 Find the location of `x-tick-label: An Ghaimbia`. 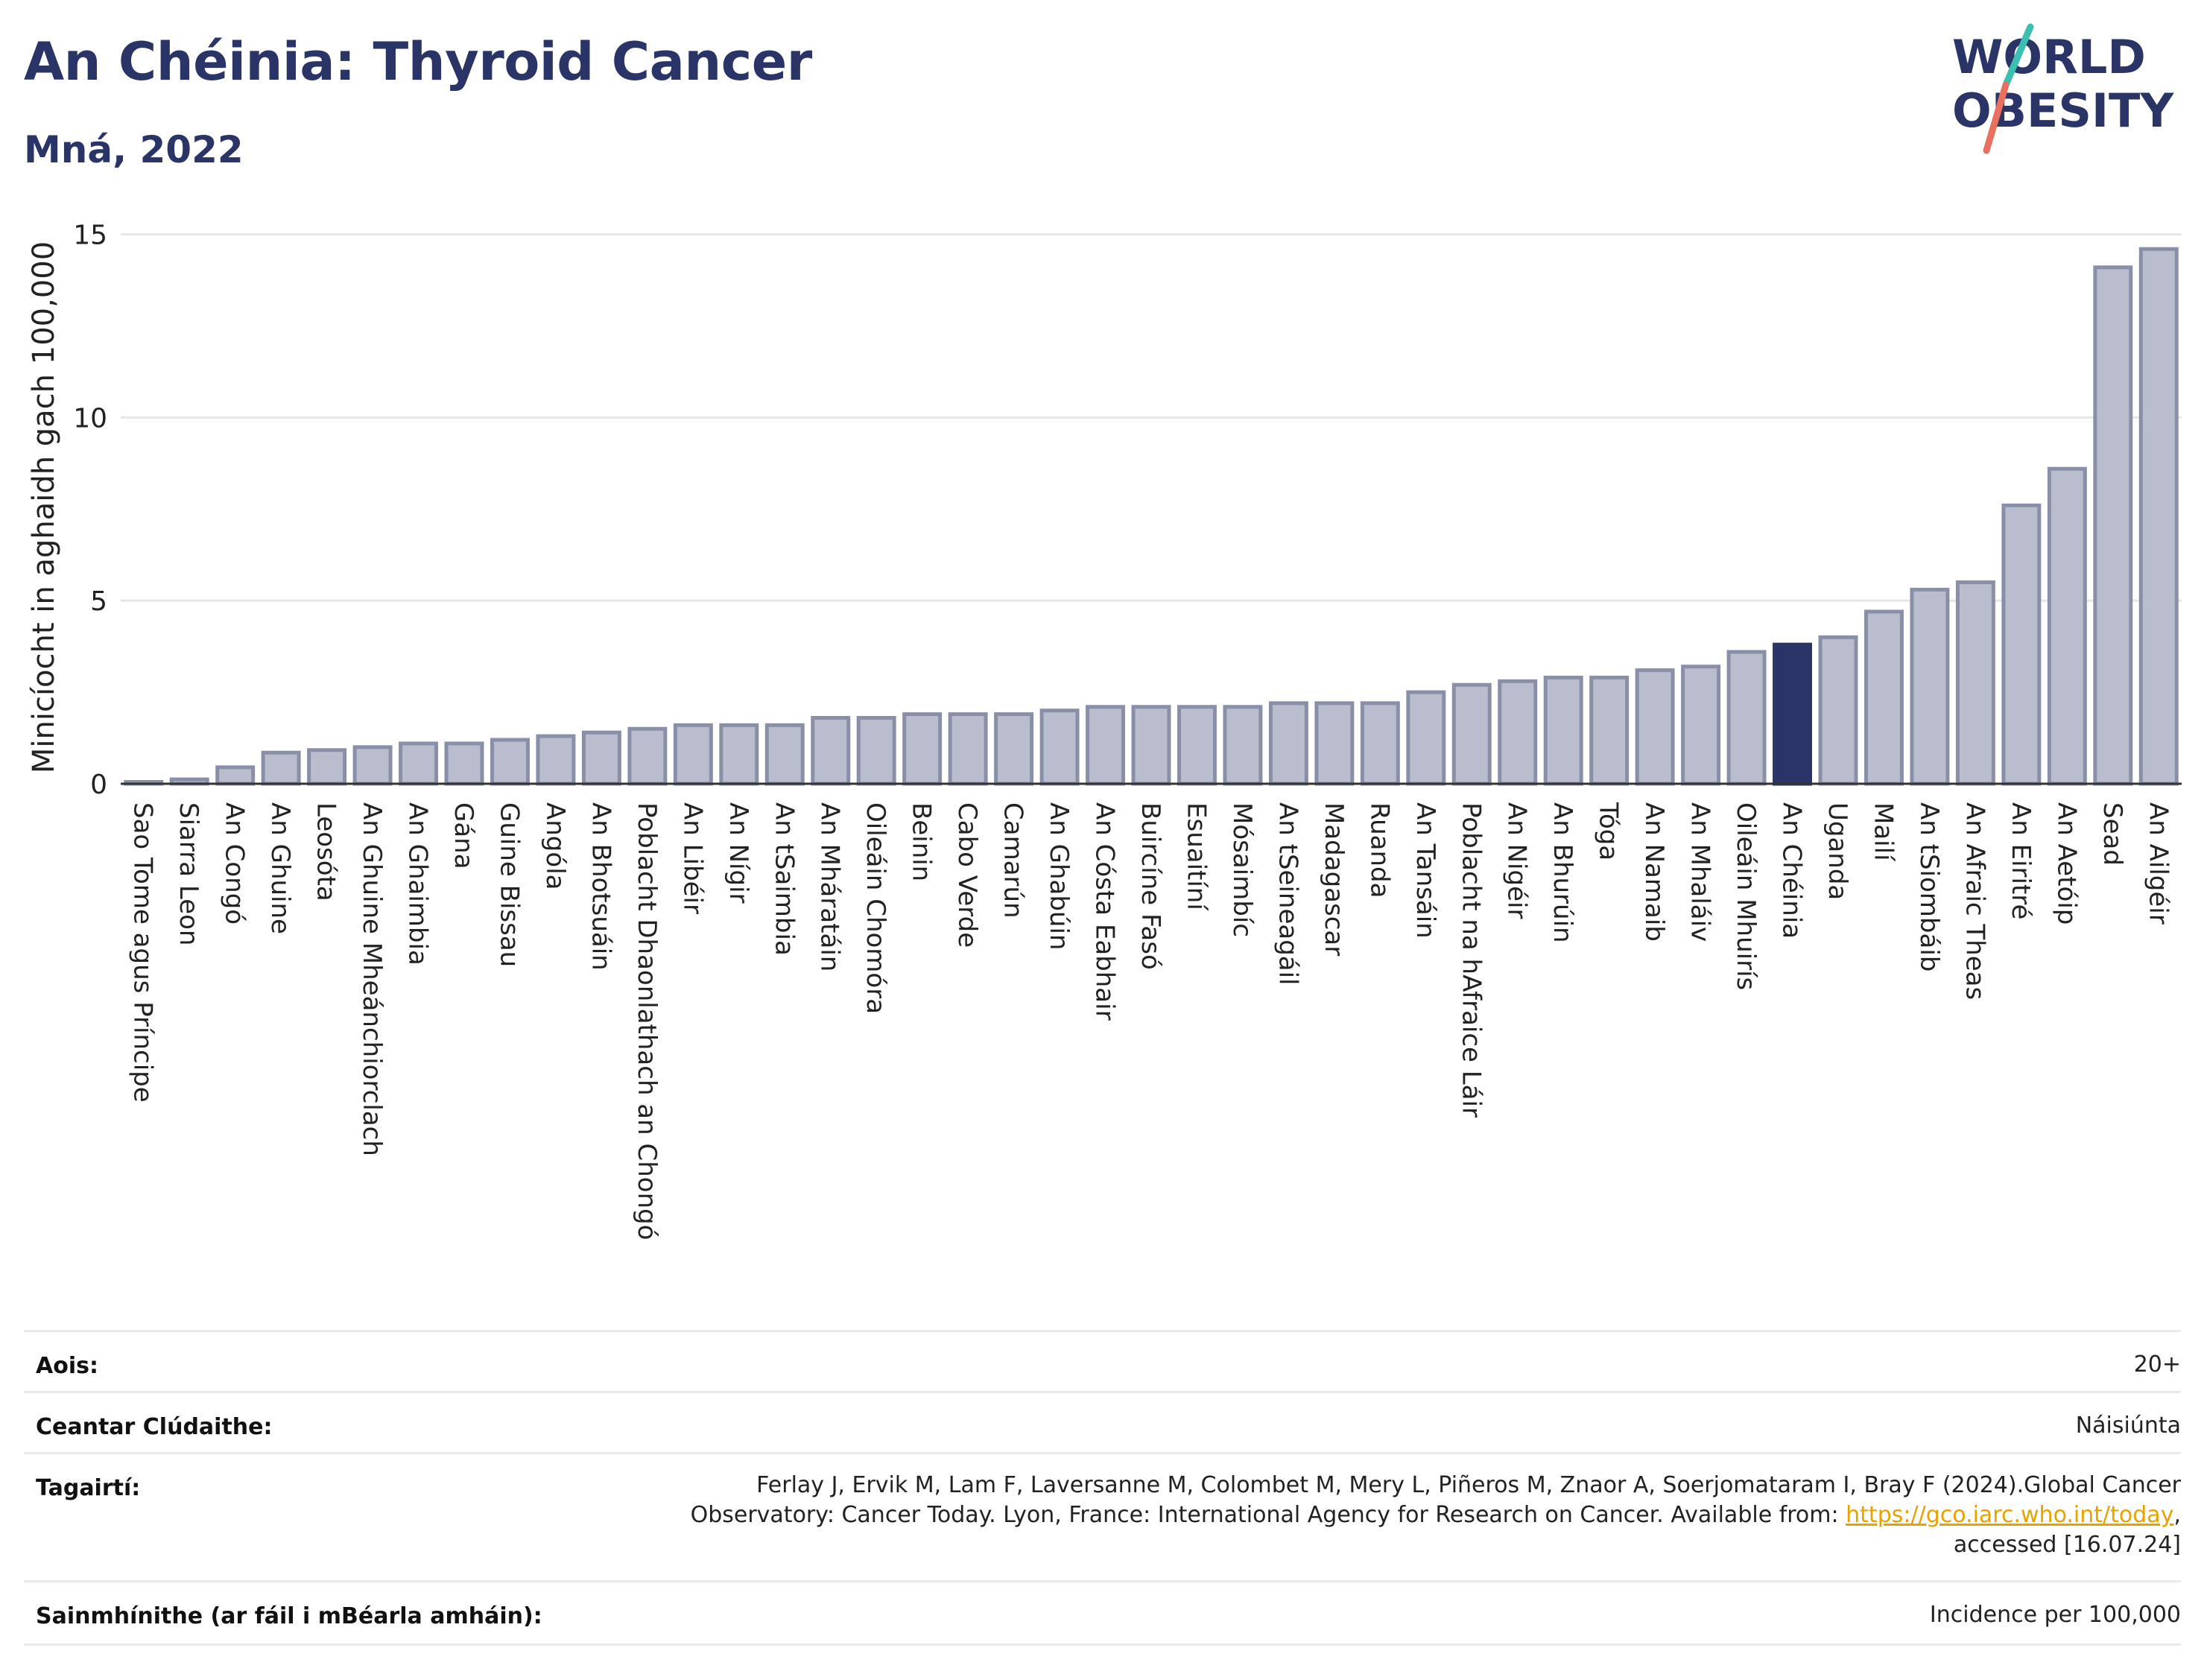

x-tick-label: An Ghaimbia is located at coordinates (418, 884).